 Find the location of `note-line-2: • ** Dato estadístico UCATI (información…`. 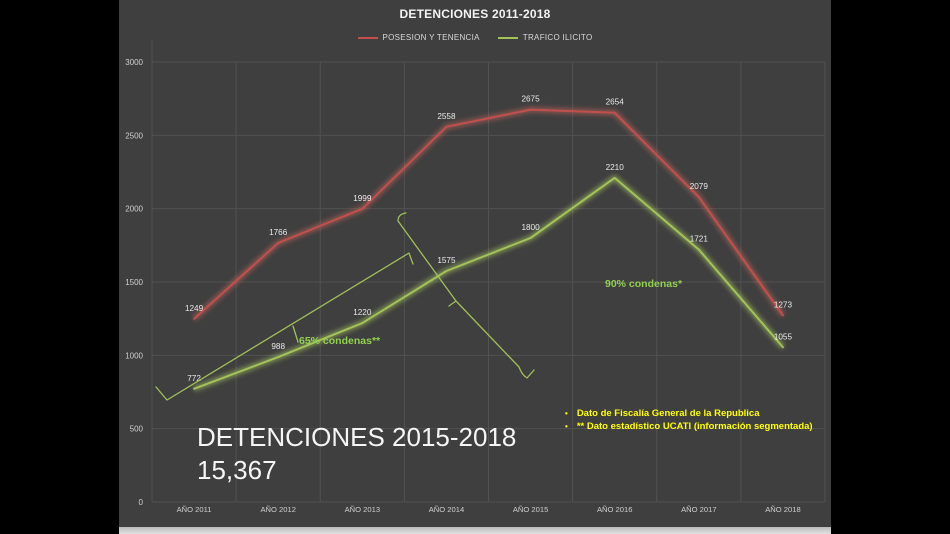

note-line-2: • ** Dato estadístico UCATI (información… is located at coordinates (689, 426).